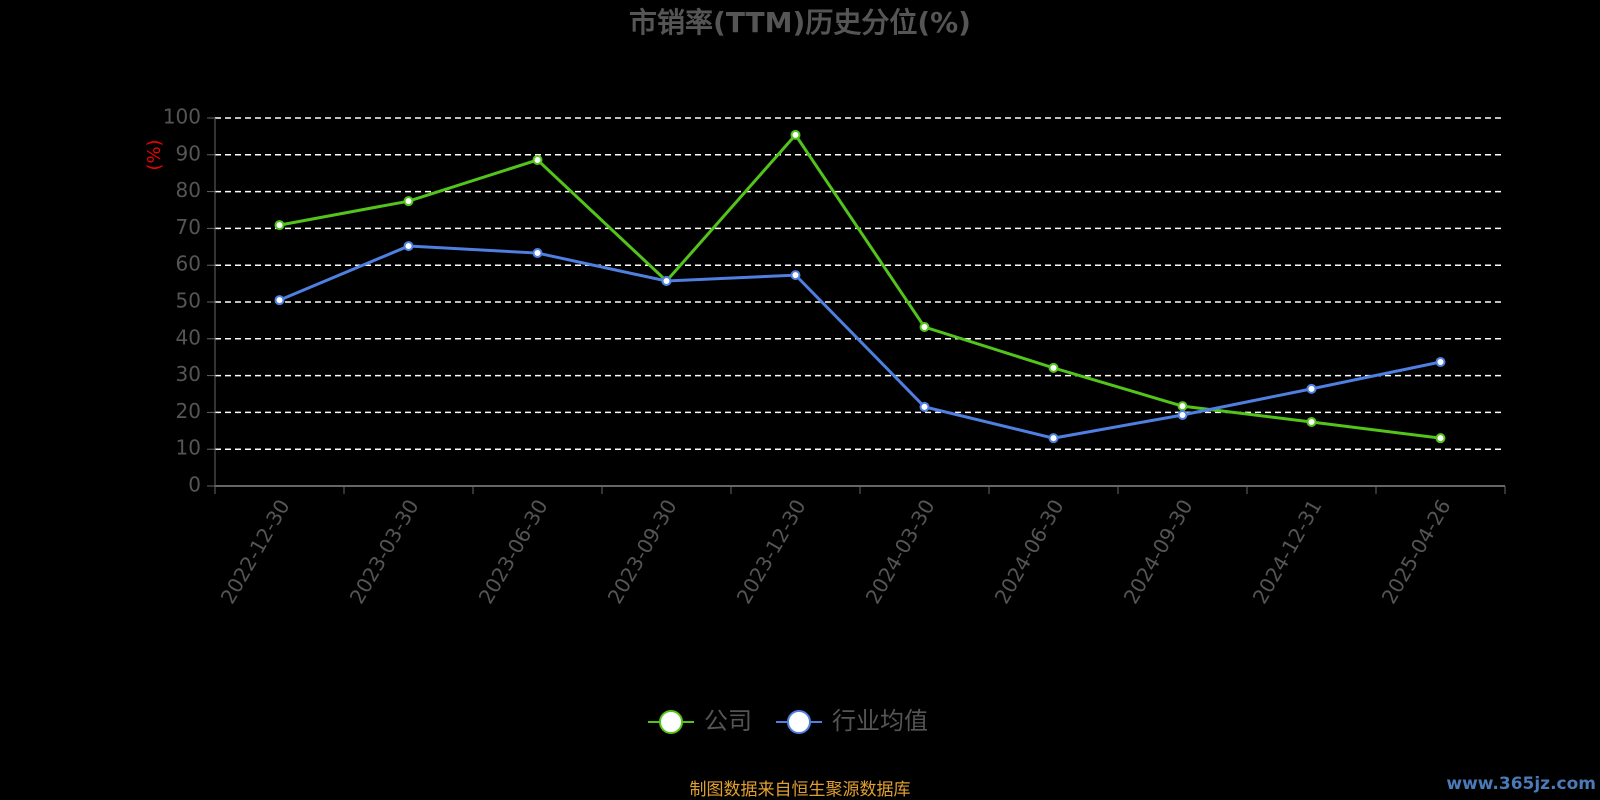 Image resolution: width=1600 pixels, height=800 pixels. What do you see at coordinates (1158, 551) in the screenshot?
I see `x-tick-label: 2024-09-30` at bounding box center [1158, 551].